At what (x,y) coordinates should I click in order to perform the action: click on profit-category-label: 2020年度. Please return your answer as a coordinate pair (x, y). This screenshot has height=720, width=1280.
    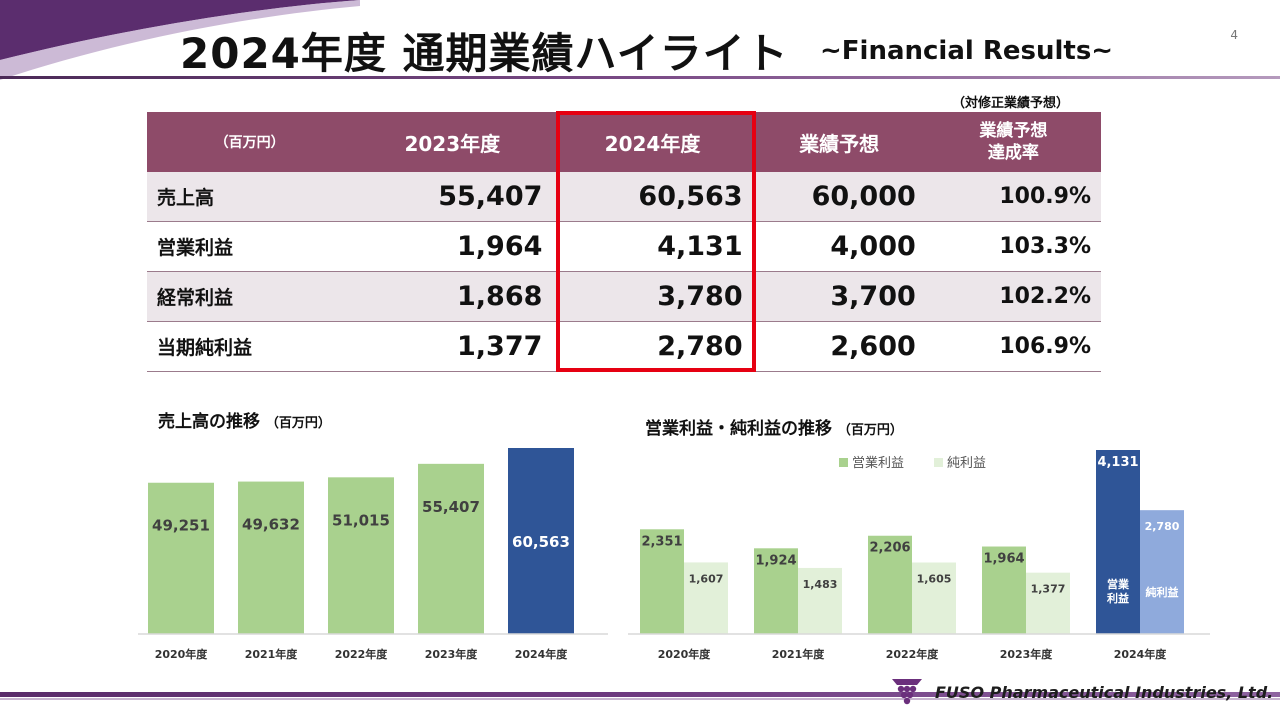
    Looking at the image, I should click on (685, 654).